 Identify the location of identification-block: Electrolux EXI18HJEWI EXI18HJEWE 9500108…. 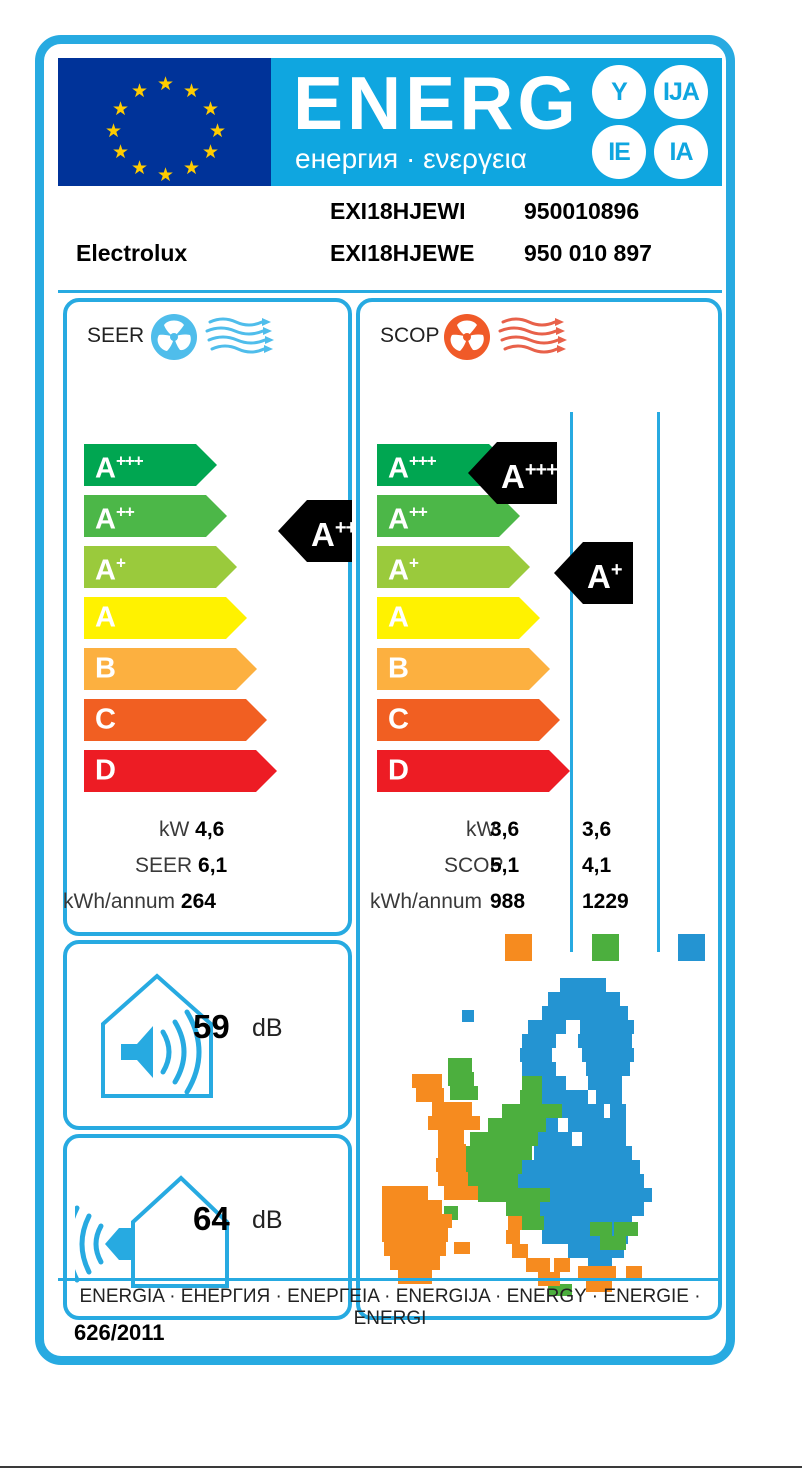
(390, 238).